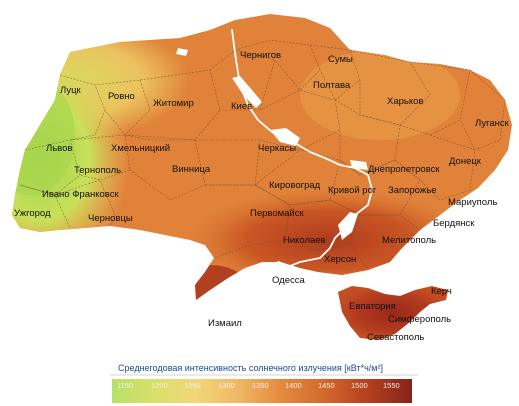  Describe the element at coordinates (289, 280) in the screenshot. I see `city-label-odessa: Одесса` at that location.